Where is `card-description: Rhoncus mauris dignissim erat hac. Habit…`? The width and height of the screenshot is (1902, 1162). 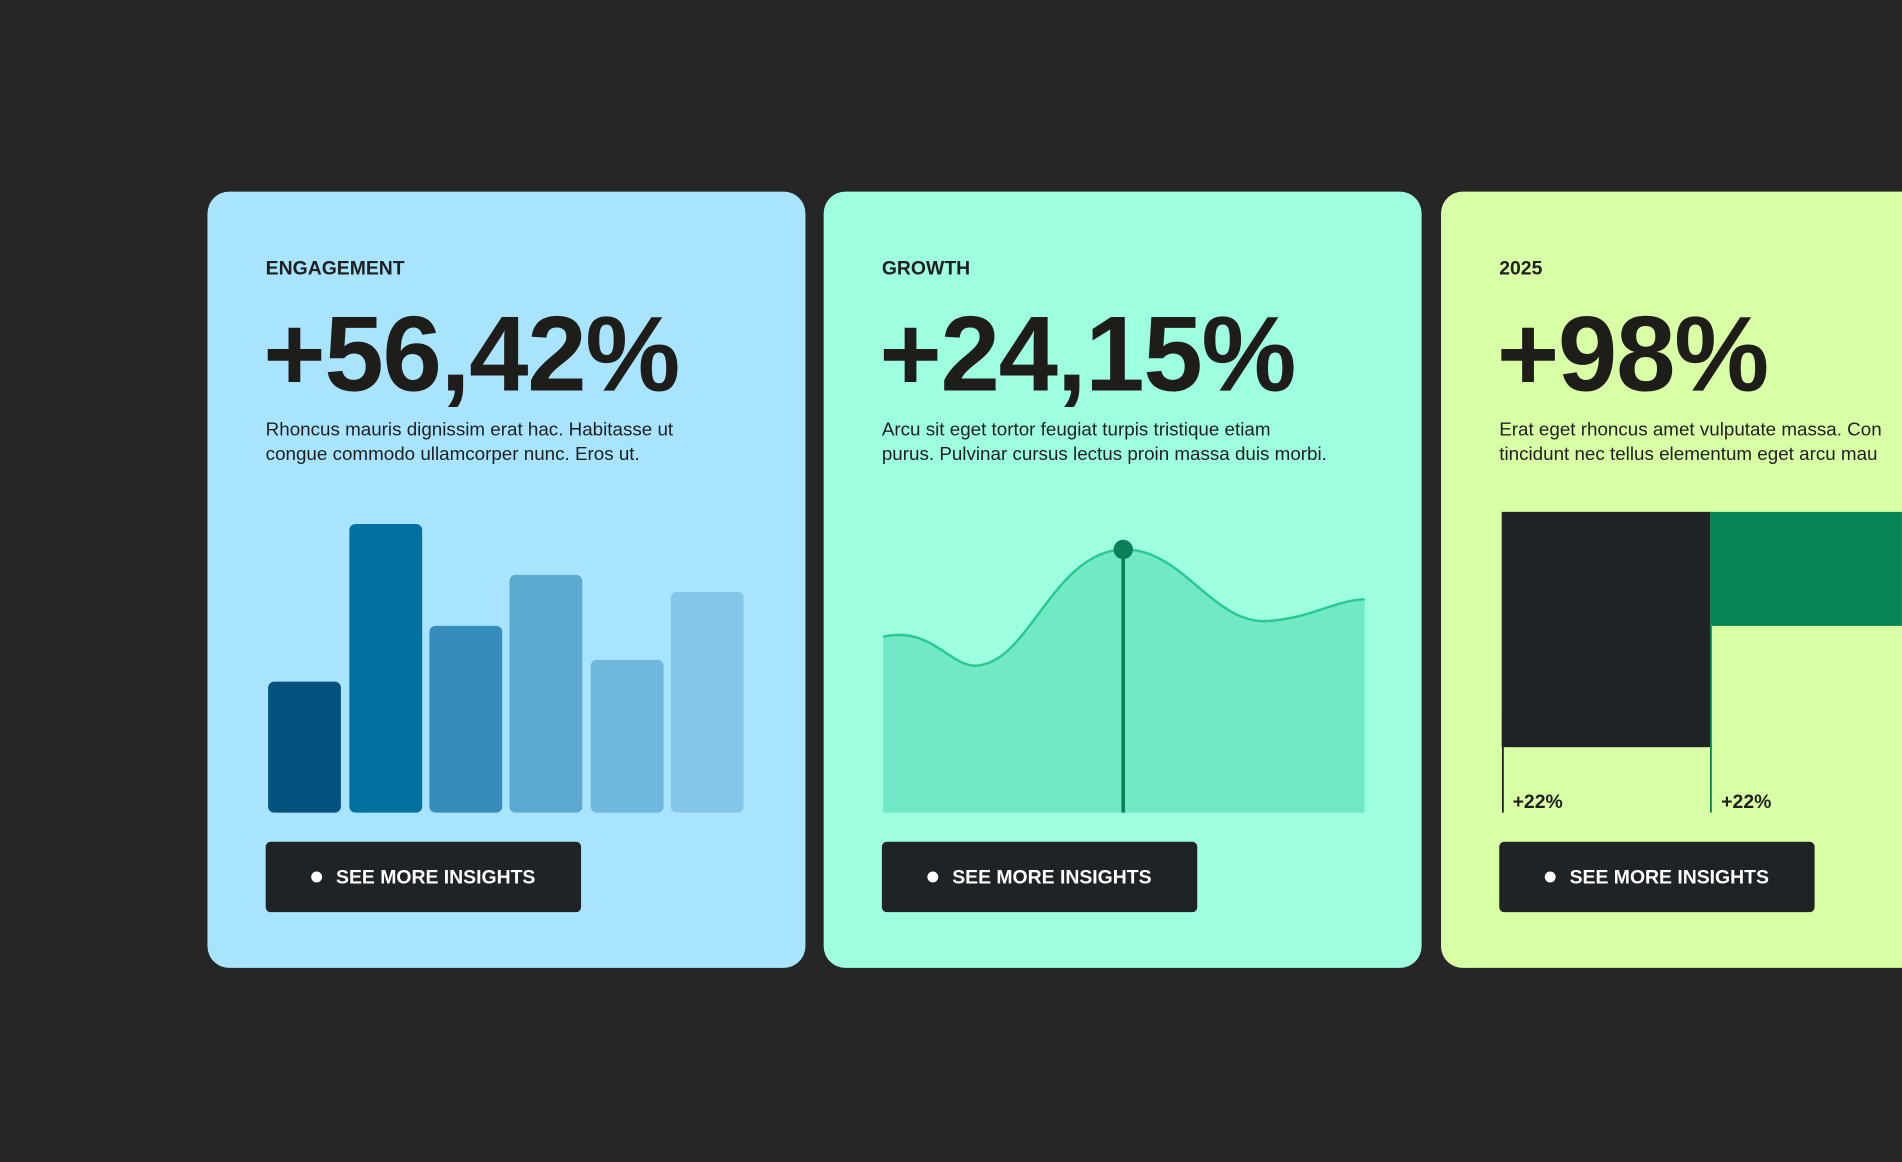 card-description: Rhoncus mauris dignissim erat hac. Habit… is located at coordinates (470, 429).